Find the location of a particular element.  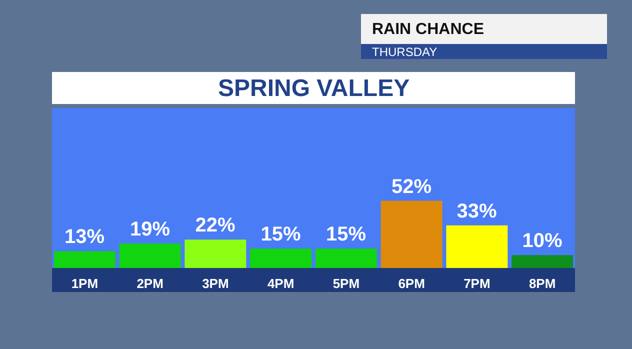

data-label: 13% is located at coordinates (84, 237).